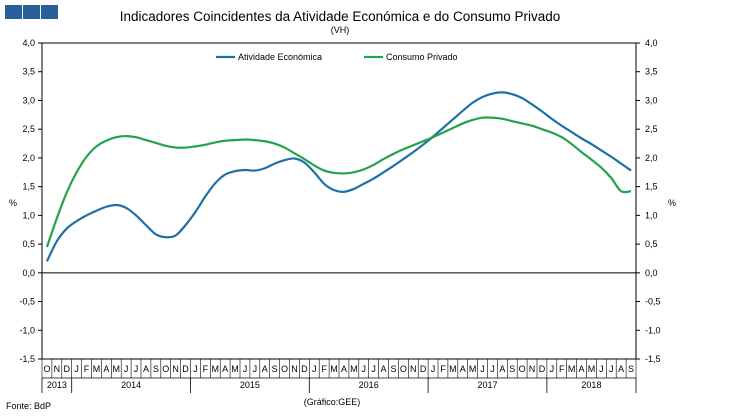  Describe the element at coordinates (651, 129) in the screenshot. I see `y-tick-label-right: 2,5` at that location.